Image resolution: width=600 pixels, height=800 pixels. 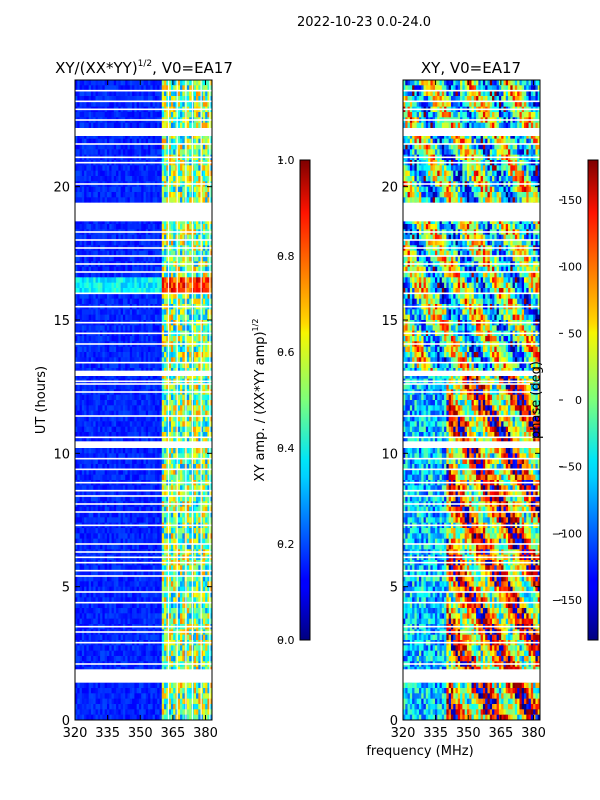 What do you see at coordinates (259, 400) in the screenshot?
I see `amplitude-colorbar-label: XY amp. / (XX*YY amp)1/2` at bounding box center [259, 400].